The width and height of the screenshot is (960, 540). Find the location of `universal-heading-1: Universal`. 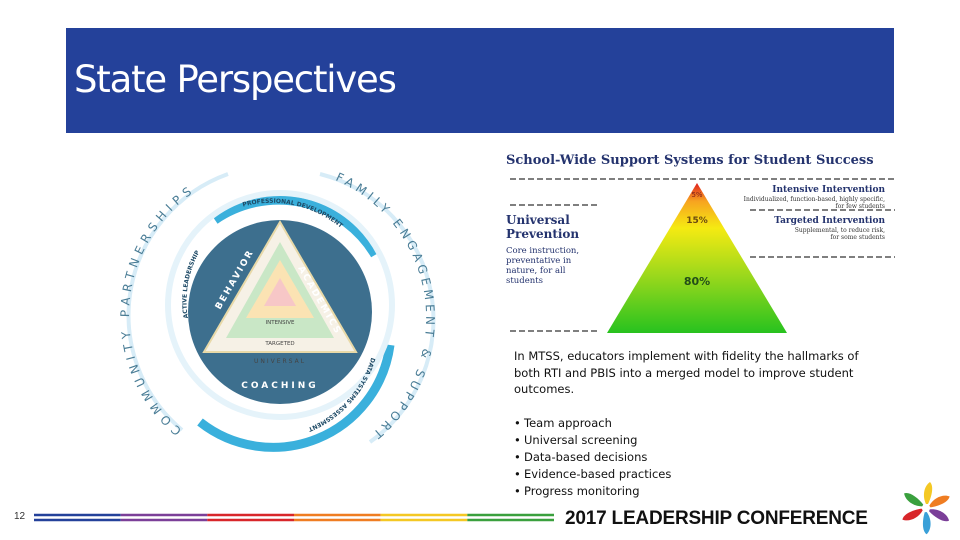

universal-heading-1: Universal is located at coordinates (538, 220).